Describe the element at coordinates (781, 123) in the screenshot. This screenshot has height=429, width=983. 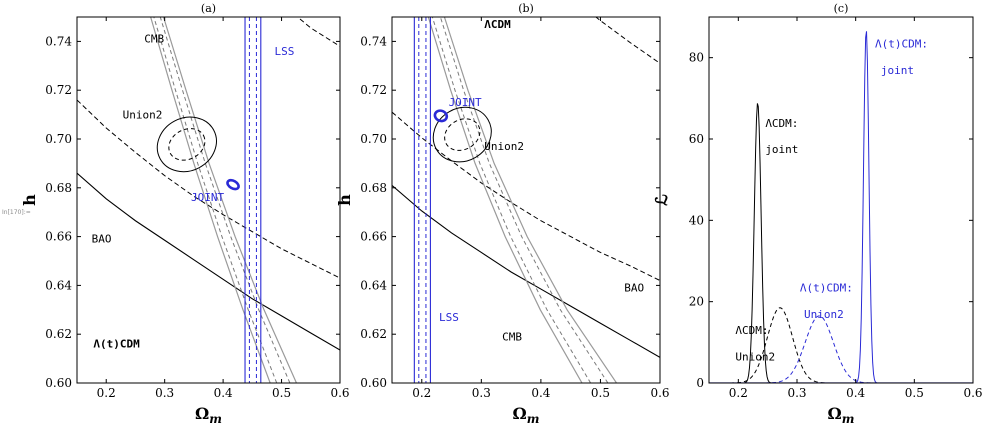
I see `label-lcdm_joint_1: ΛCDM:` at that location.